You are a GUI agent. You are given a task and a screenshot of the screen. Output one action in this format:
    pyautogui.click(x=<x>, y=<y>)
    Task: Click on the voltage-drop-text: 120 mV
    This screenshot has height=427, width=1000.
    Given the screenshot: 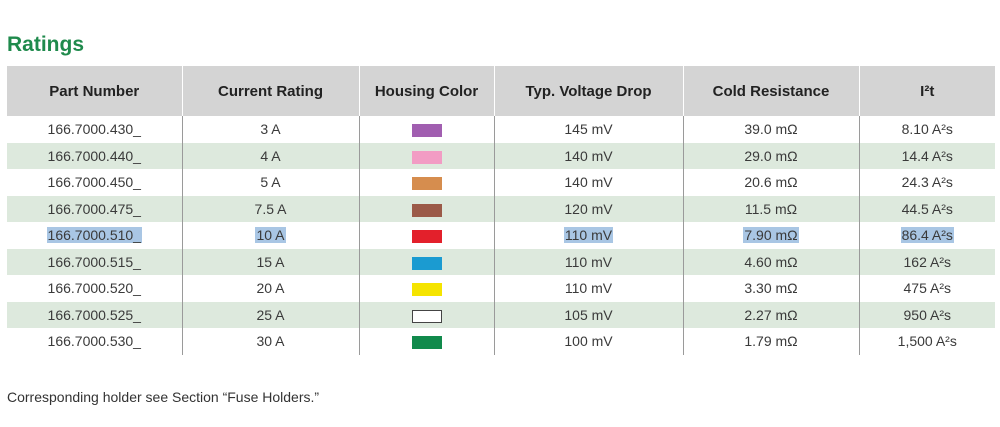 What is the action you would take?
    pyautogui.click(x=588, y=208)
    